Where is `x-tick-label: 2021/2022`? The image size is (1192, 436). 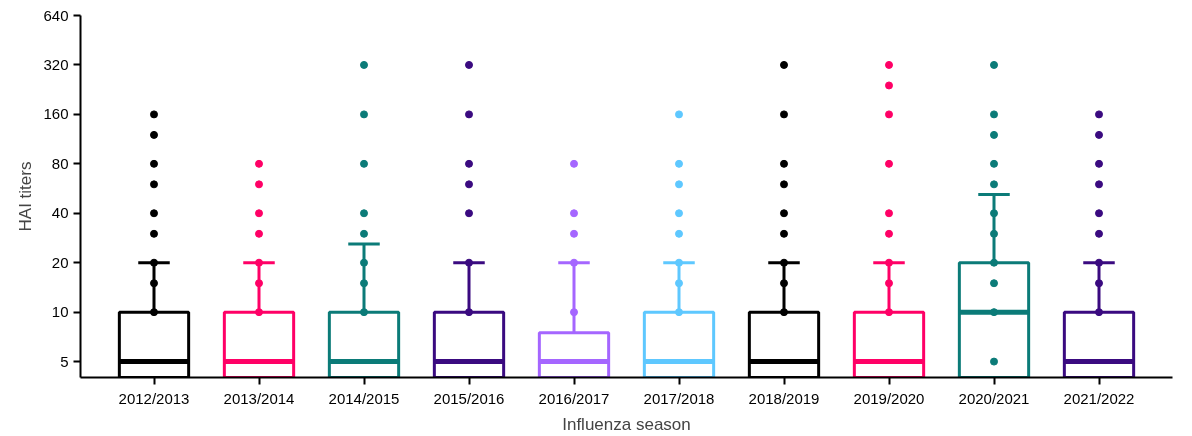 x-tick-label: 2021/2022 is located at coordinates (1099, 398).